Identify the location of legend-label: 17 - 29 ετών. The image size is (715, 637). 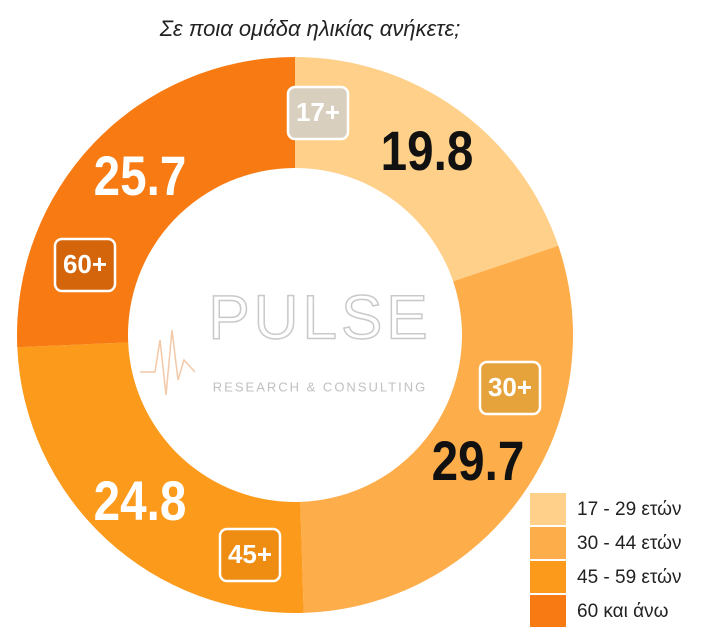
(629, 509).